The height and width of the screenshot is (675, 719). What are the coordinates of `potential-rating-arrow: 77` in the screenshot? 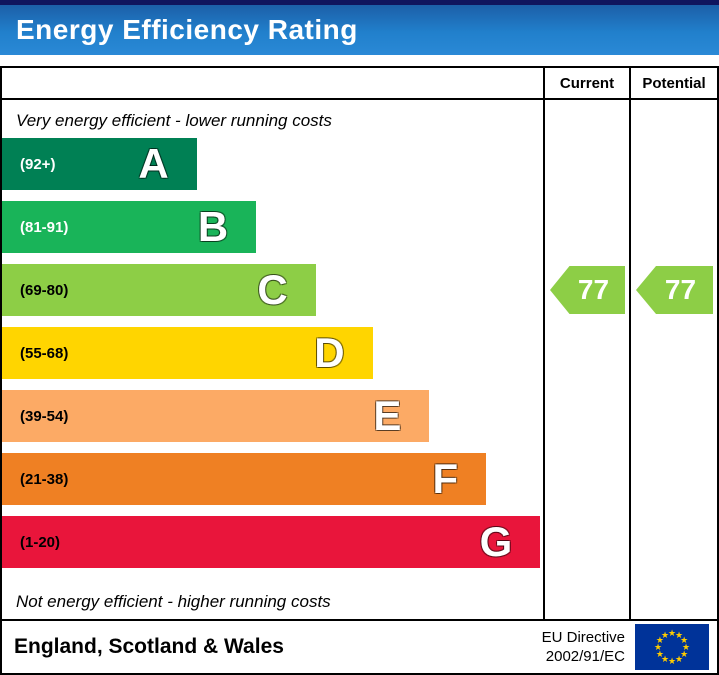 It's located at (674, 290).